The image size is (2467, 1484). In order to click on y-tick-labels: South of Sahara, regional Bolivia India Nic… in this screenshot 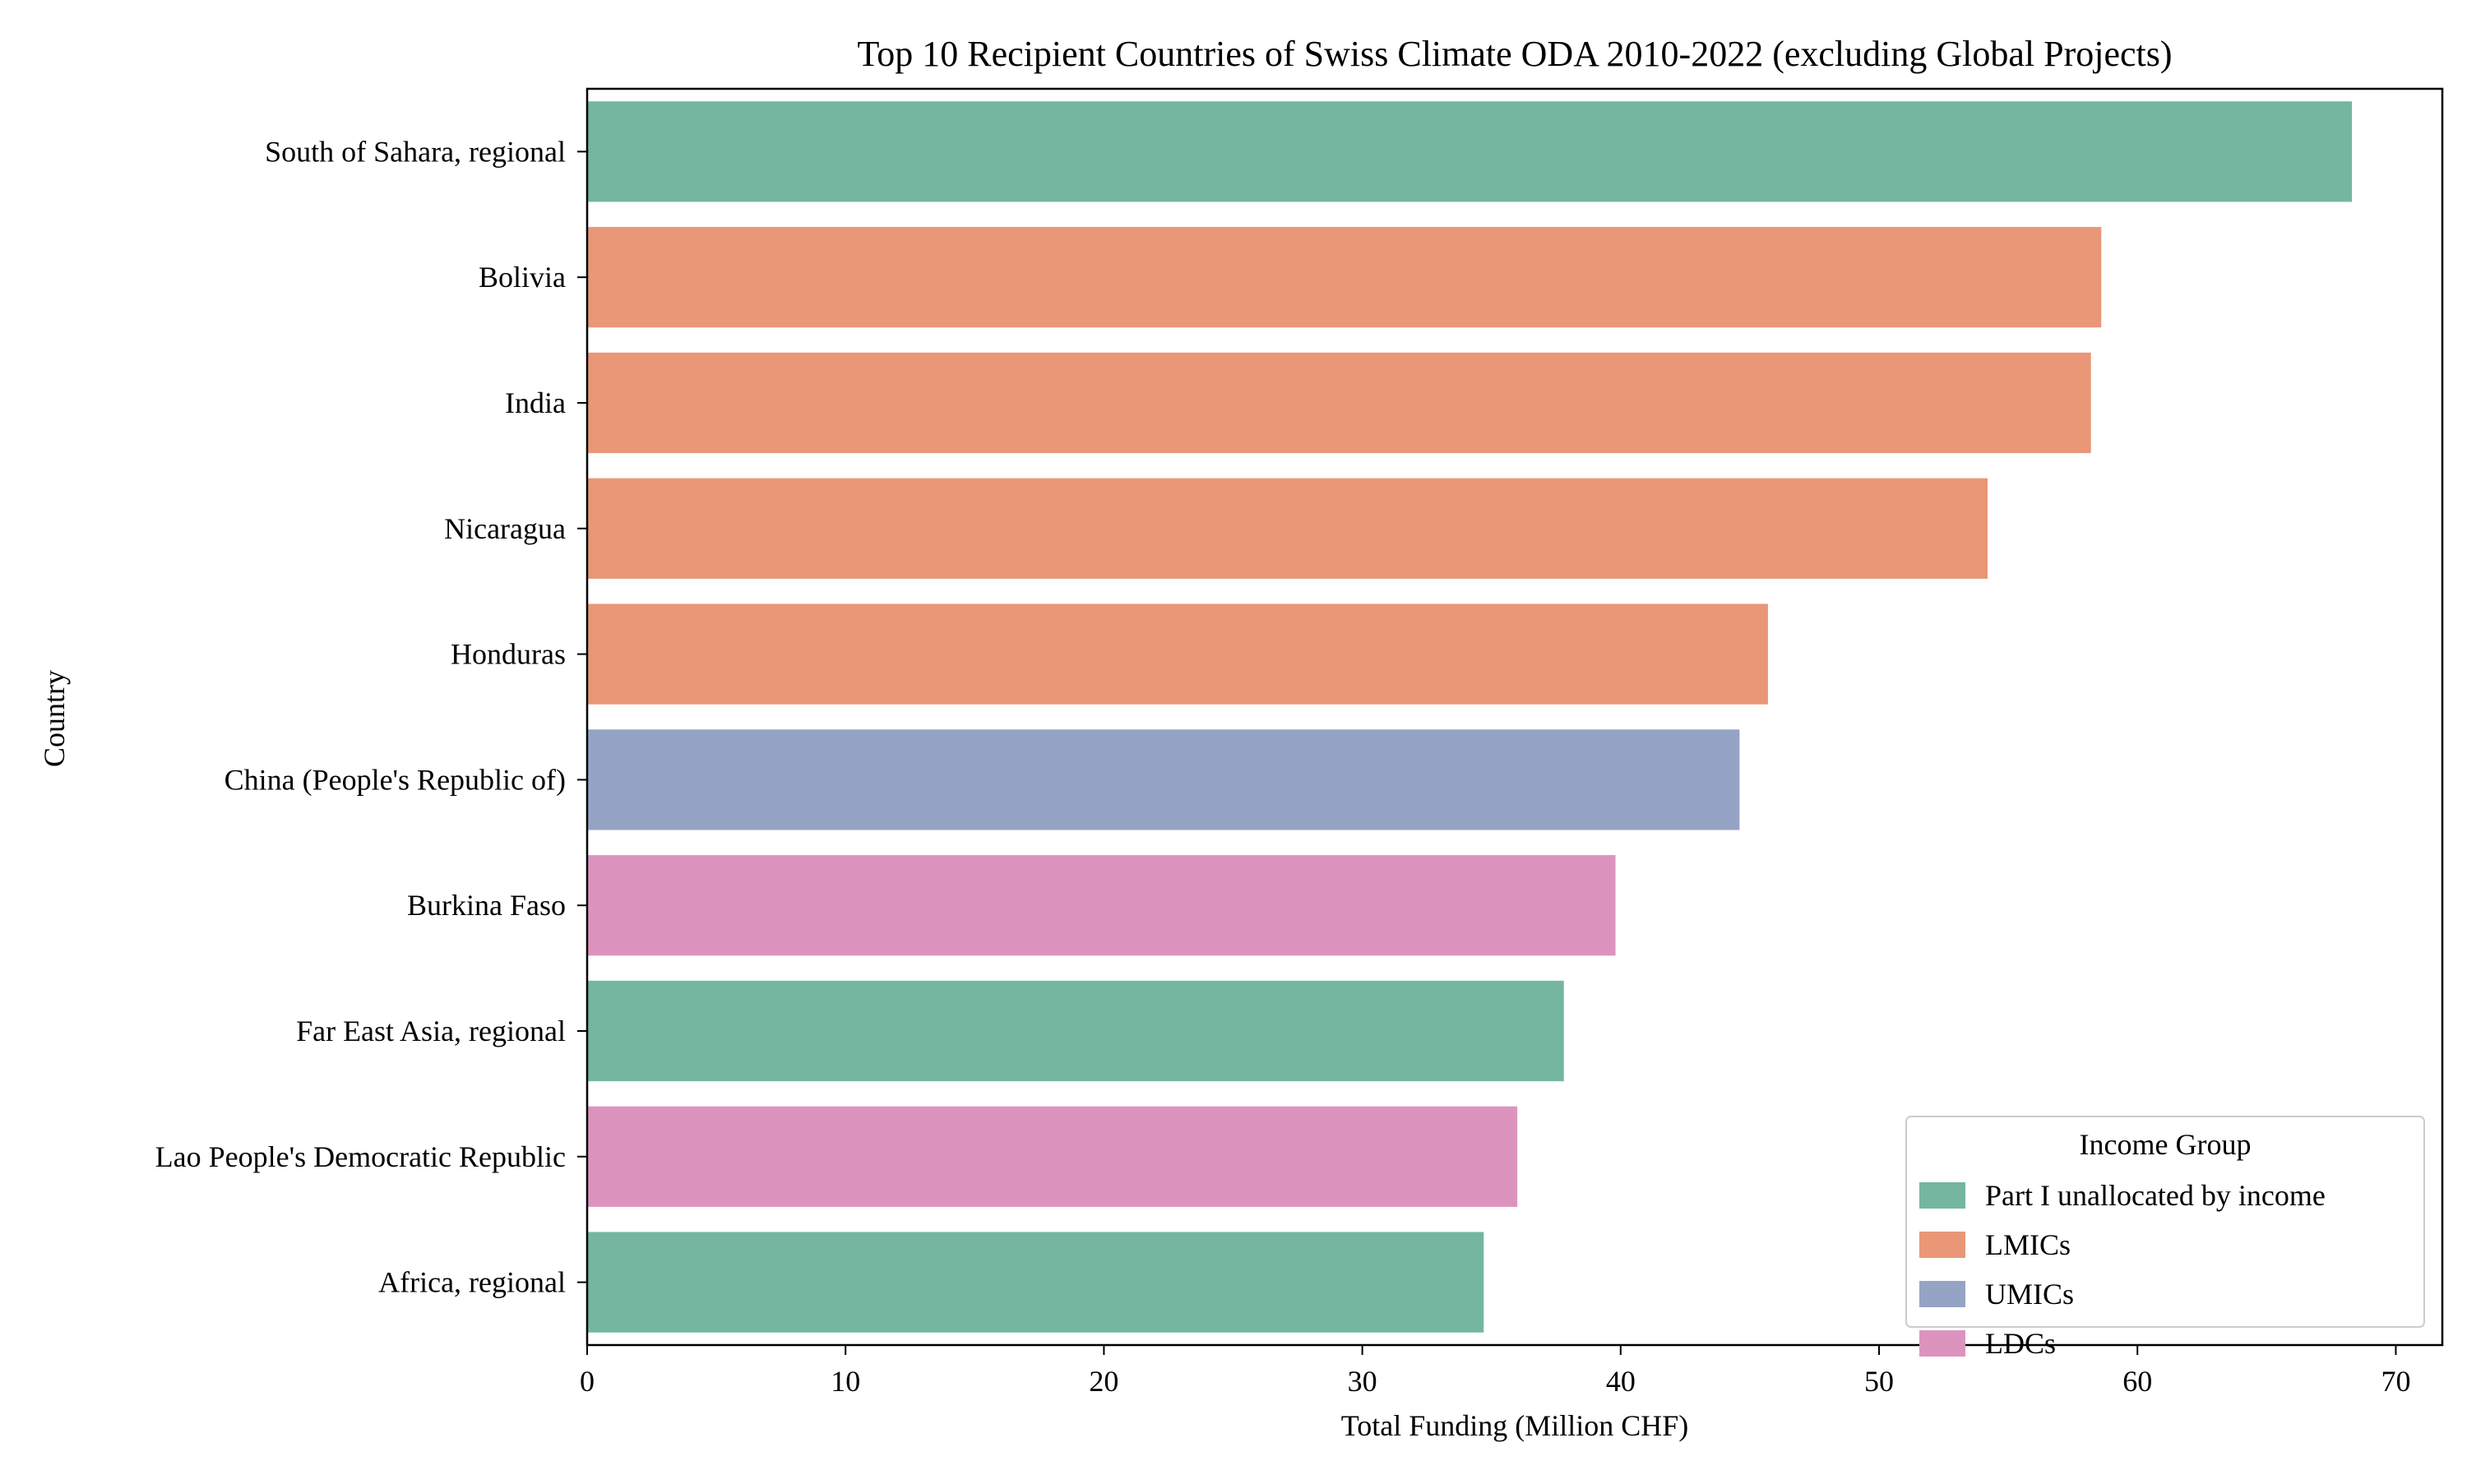, I will do `click(371, 717)`.